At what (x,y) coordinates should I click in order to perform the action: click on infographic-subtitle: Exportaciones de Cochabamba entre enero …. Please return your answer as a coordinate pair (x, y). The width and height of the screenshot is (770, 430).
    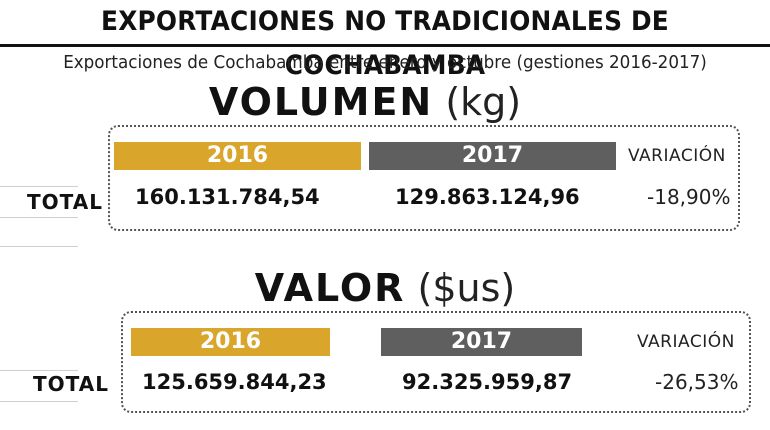
    Looking at the image, I should click on (385, 62).